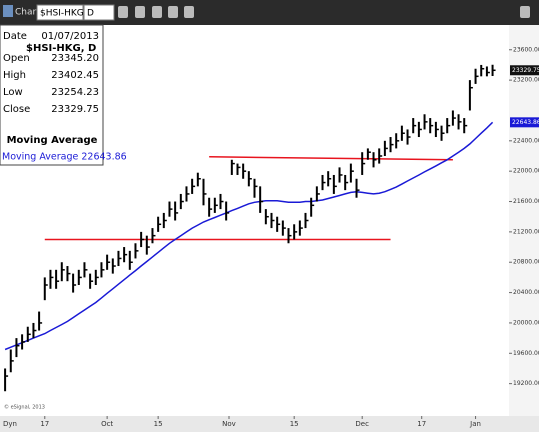  Describe the element at coordinates (331, 158) in the screenshot. I see `trendline` at that location.